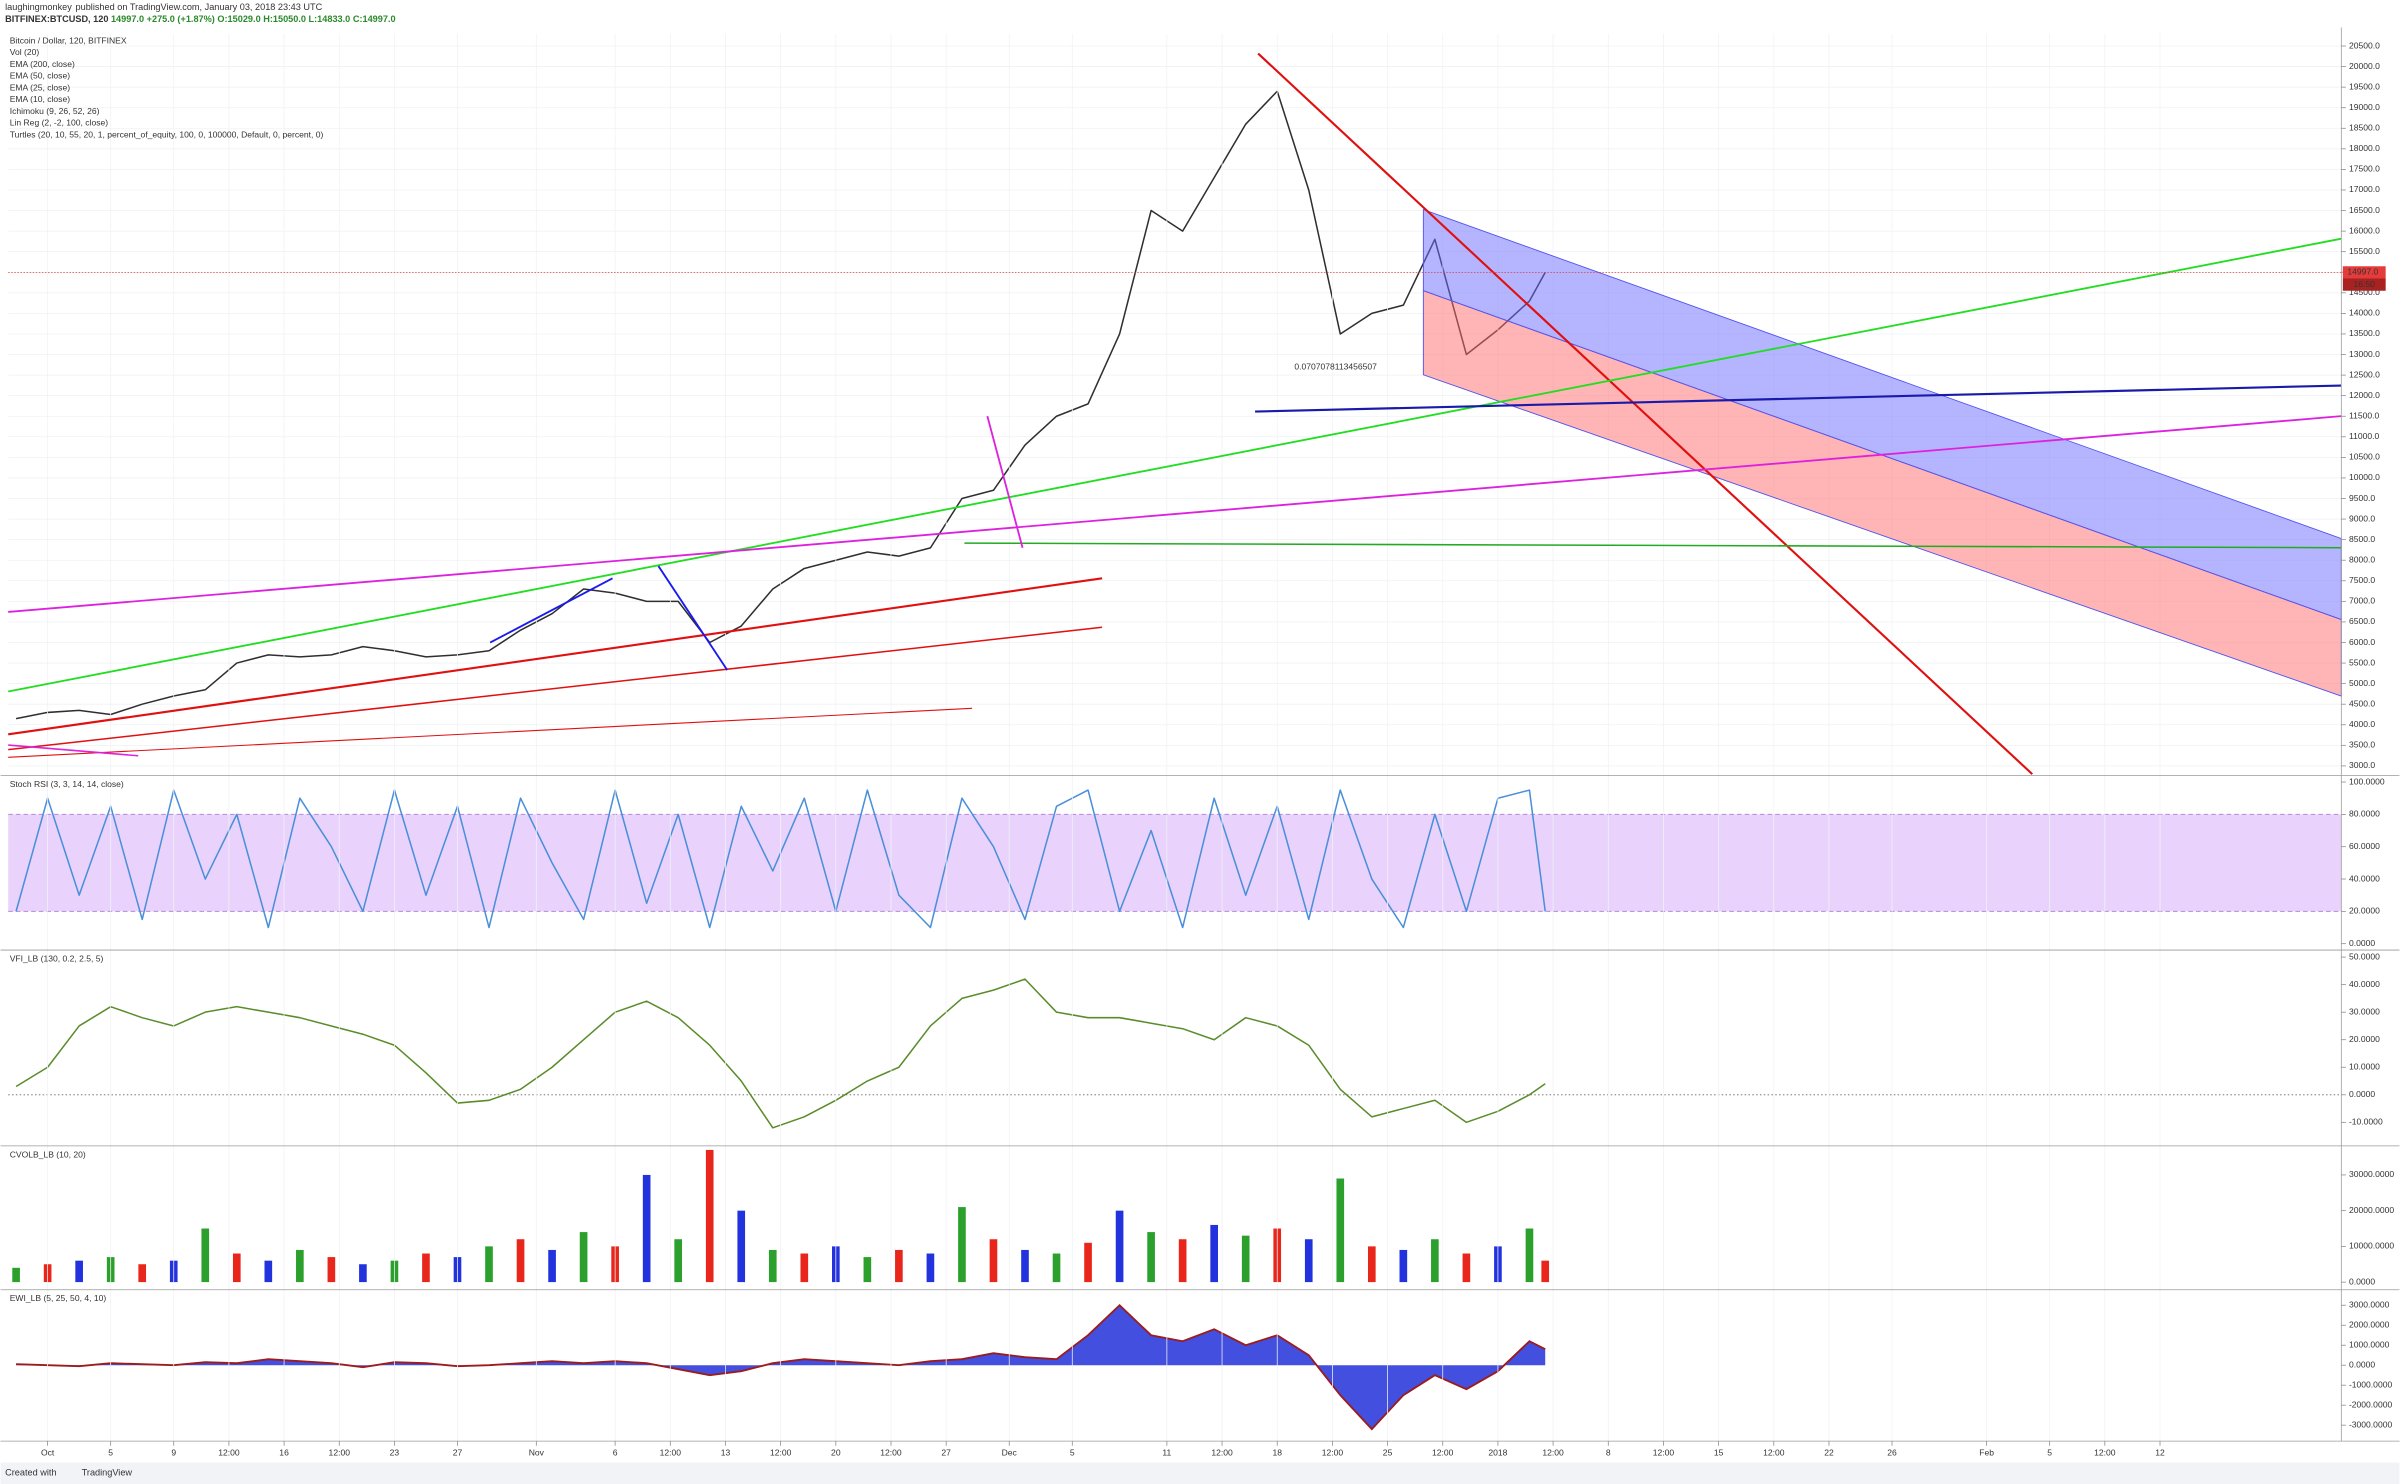  Describe the element at coordinates (2364, 284) in the screenshot. I see `countdown-box` at that location.